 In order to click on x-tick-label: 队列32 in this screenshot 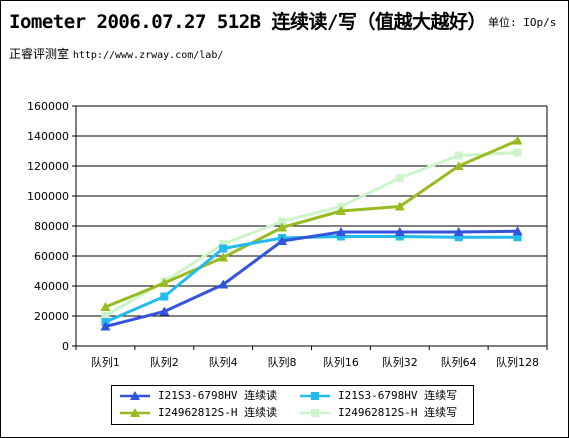, I will do `click(400, 362)`.